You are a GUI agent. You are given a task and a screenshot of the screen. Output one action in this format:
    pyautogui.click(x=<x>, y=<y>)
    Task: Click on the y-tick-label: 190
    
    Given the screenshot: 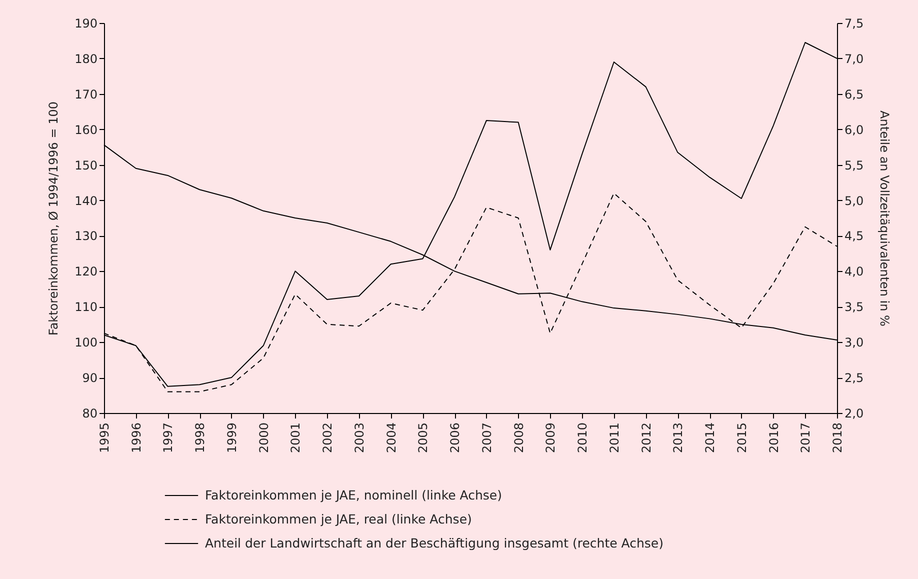 What is the action you would take?
    pyautogui.click(x=86, y=23)
    